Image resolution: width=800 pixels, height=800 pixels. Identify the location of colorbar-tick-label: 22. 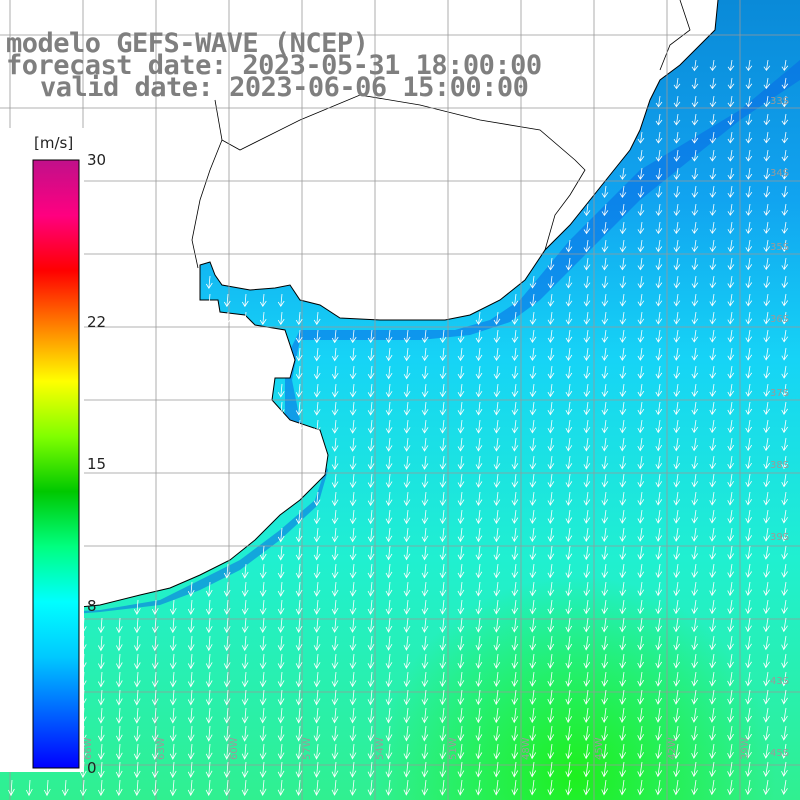
(97, 322).